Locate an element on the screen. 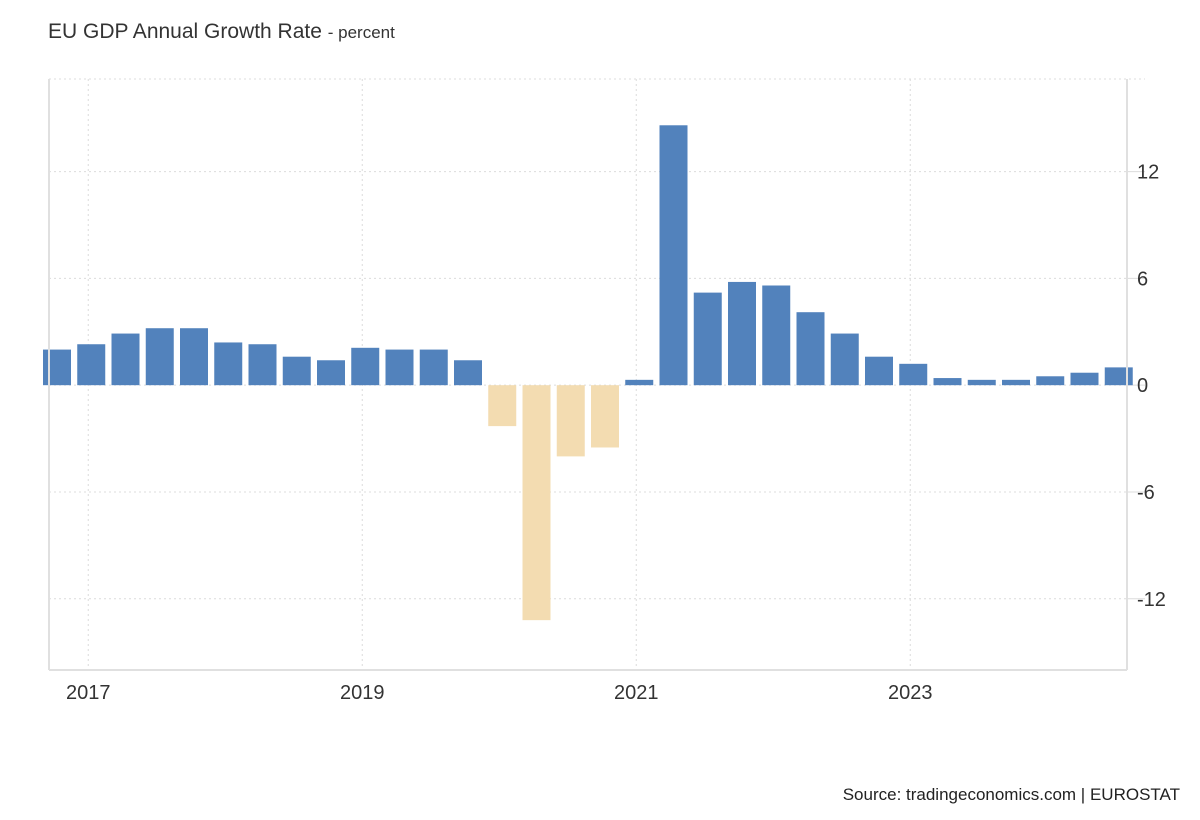 This screenshot has width=1200, height=820. source-note: Source: tradingeconomics.com | EUROSTAT is located at coordinates (1011, 794).